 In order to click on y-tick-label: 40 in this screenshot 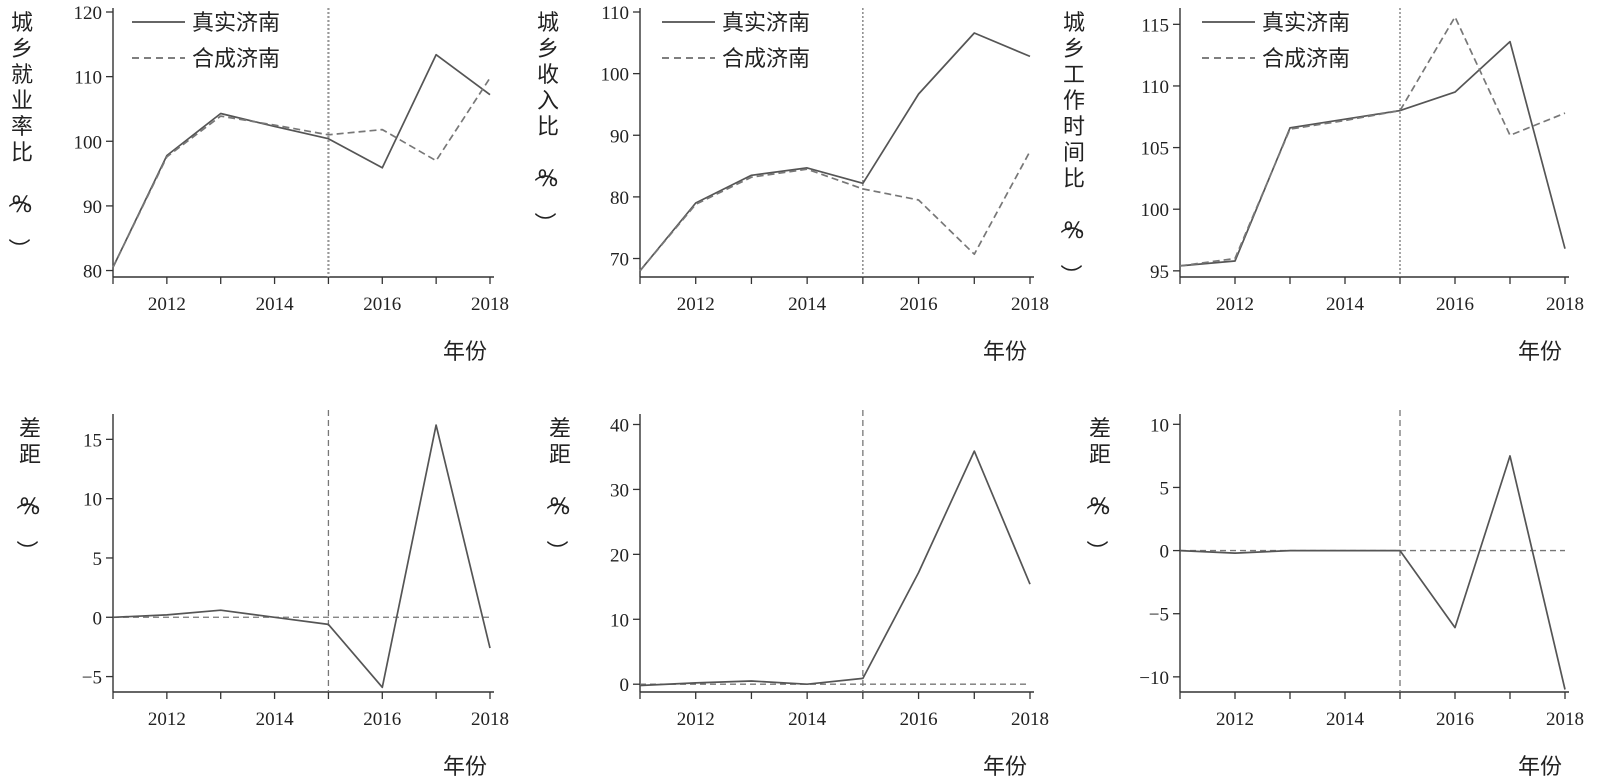, I will do `click(619, 425)`.